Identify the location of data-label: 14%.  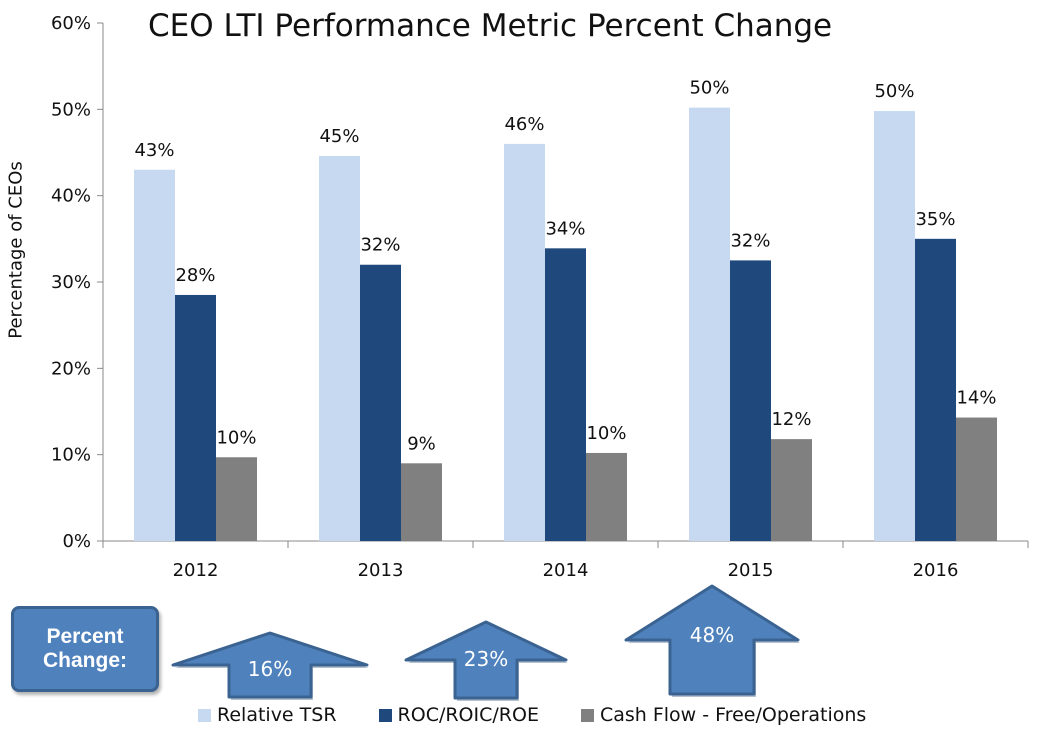
(976, 398).